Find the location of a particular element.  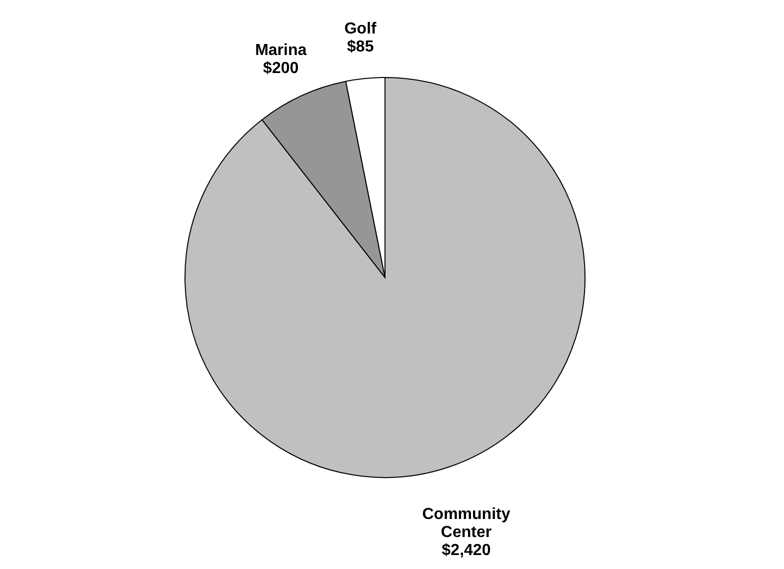

pie-slice is located at coordinates (324, 179).